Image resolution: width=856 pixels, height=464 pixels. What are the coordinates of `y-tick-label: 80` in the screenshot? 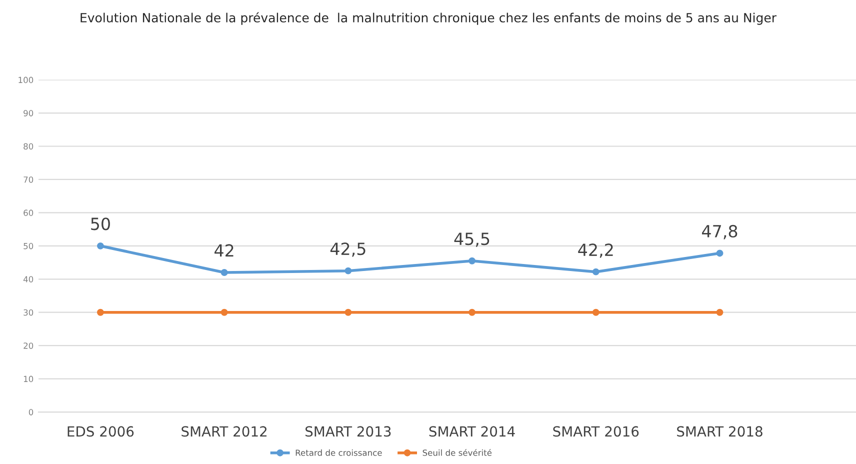 It's located at (29, 146).